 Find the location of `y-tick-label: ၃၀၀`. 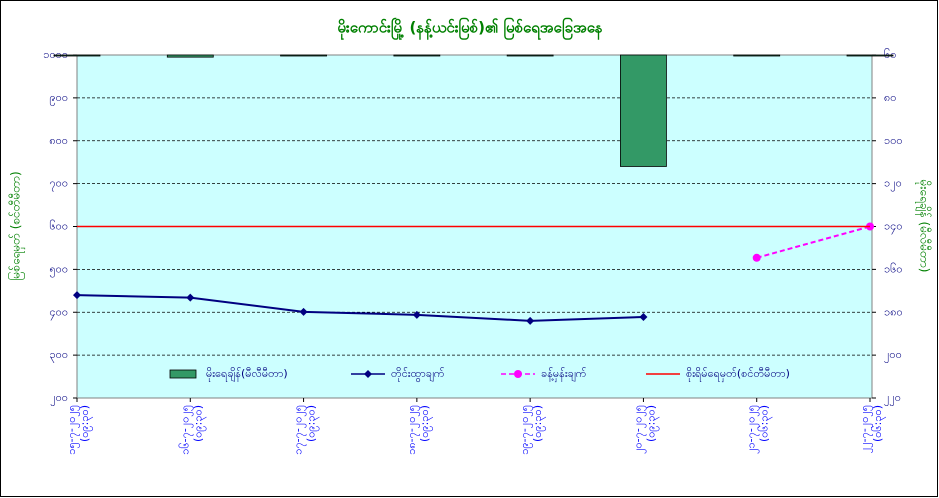

y-tick-label: ၃၀၀ is located at coordinates (58, 355).